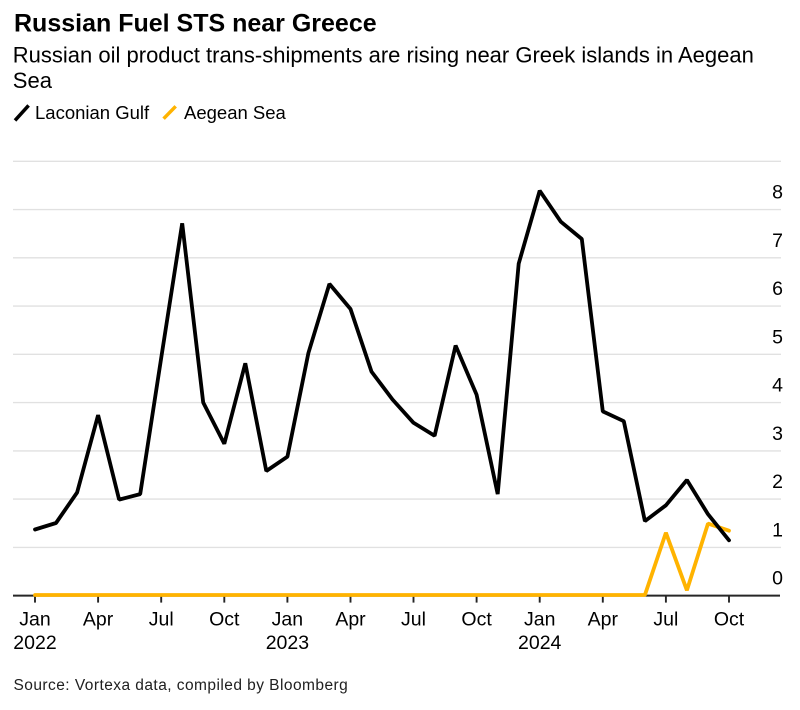 The height and width of the screenshot is (710, 800). Describe the element at coordinates (777, 289) in the screenshot. I see `svg-text: 6` at that location.